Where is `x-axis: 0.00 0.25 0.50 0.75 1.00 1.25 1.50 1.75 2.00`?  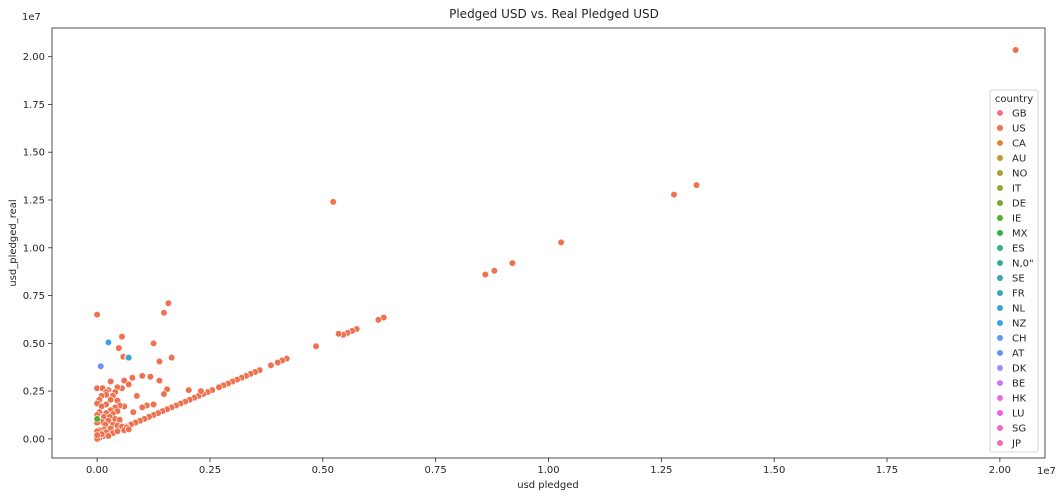 x-axis: 0.00 0.25 0.50 0.75 1.00 1.25 1.50 1.75 2.00 is located at coordinates (548, 467).